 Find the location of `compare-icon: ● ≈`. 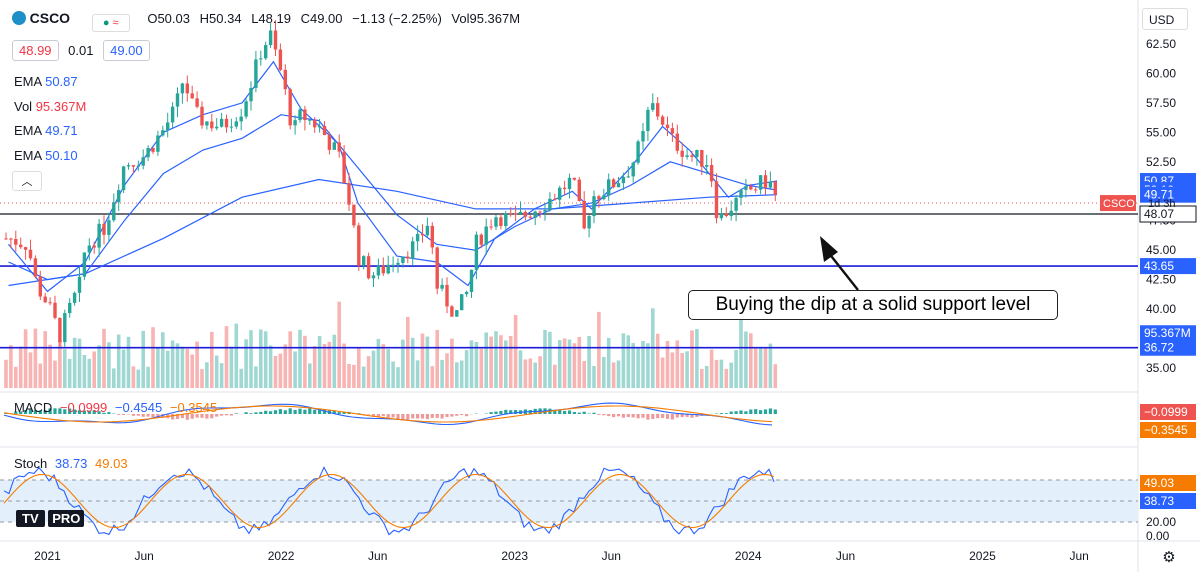

compare-icon: ● ≈ is located at coordinates (111, 23).